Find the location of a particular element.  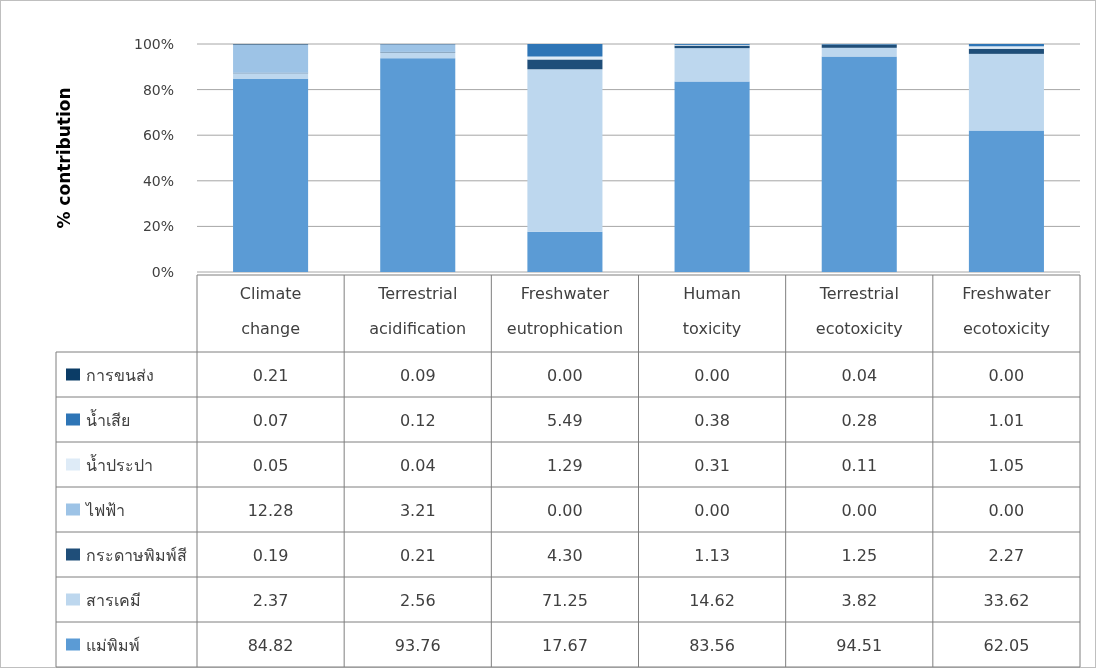

data-label: 1.01 is located at coordinates (1006, 420).